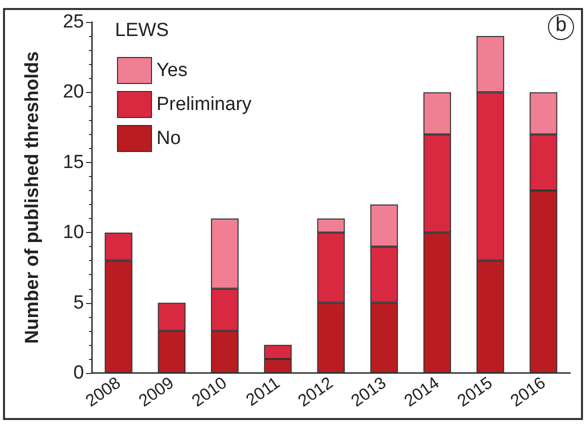 Image resolution: width=588 pixels, height=425 pixels. I want to click on annotation: b, so click(561, 27).